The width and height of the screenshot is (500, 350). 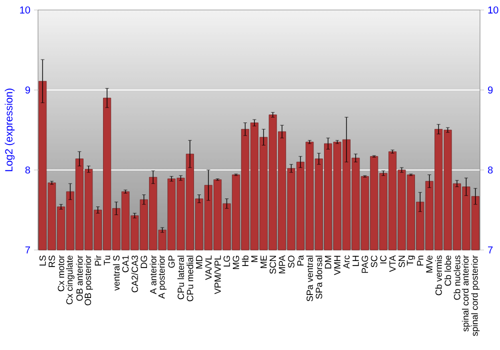 What do you see at coordinates (493, 10) in the screenshot?
I see `y2-tick-label: 10` at bounding box center [493, 10].